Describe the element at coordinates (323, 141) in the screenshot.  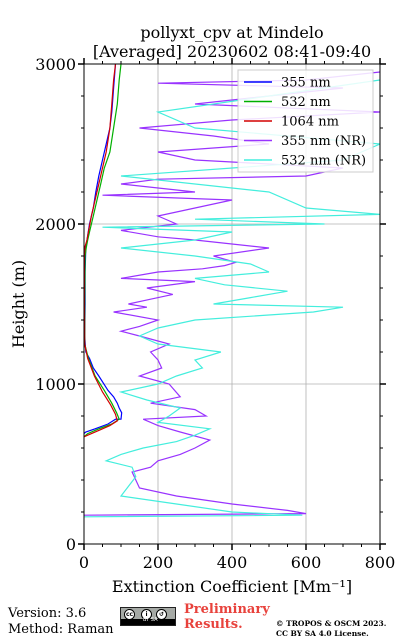
I see `legend-entry: 355 nm (NR)` at that location.